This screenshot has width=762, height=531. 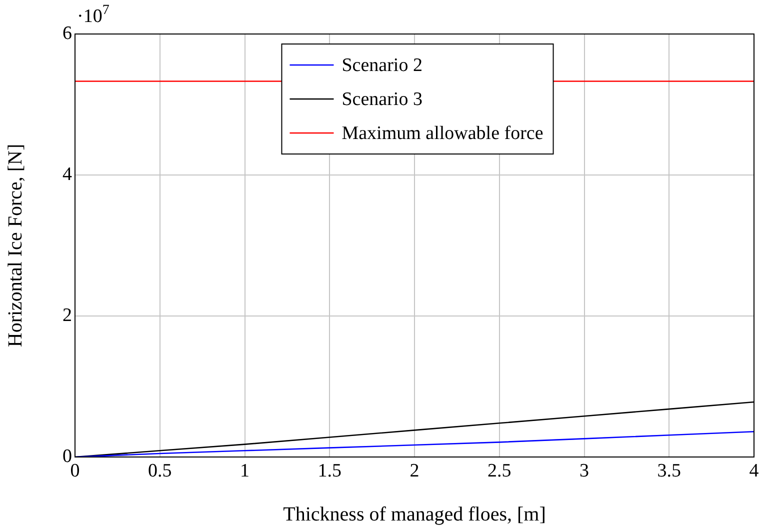 I want to click on x-tick-label: 4, so click(x=754, y=471).